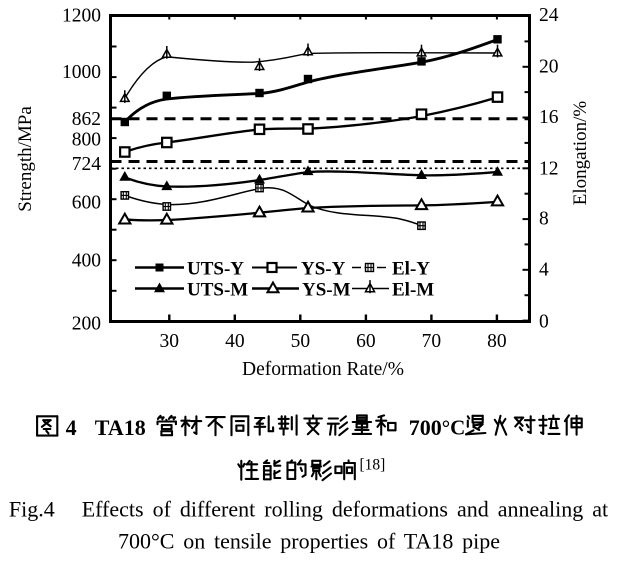 Image resolution: width=621 pixels, height=575 pixels. I want to click on svg-text: 16, so click(549, 117).